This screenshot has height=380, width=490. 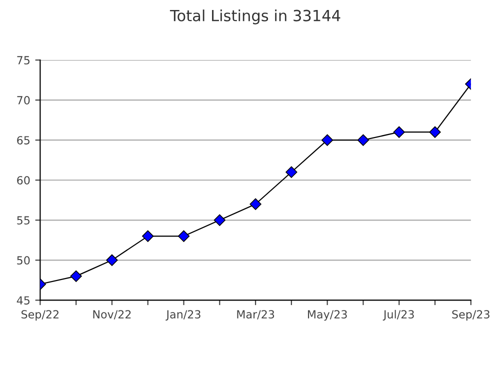 I want to click on y-tick-label: 60, so click(x=23, y=180).